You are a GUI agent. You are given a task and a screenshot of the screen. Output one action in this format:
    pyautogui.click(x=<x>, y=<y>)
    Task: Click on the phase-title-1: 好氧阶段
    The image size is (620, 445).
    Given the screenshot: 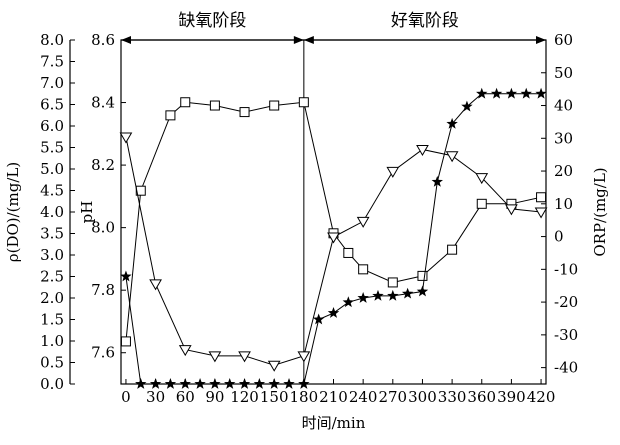 What is the action you would take?
    pyautogui.click(x=425, y=21)
    